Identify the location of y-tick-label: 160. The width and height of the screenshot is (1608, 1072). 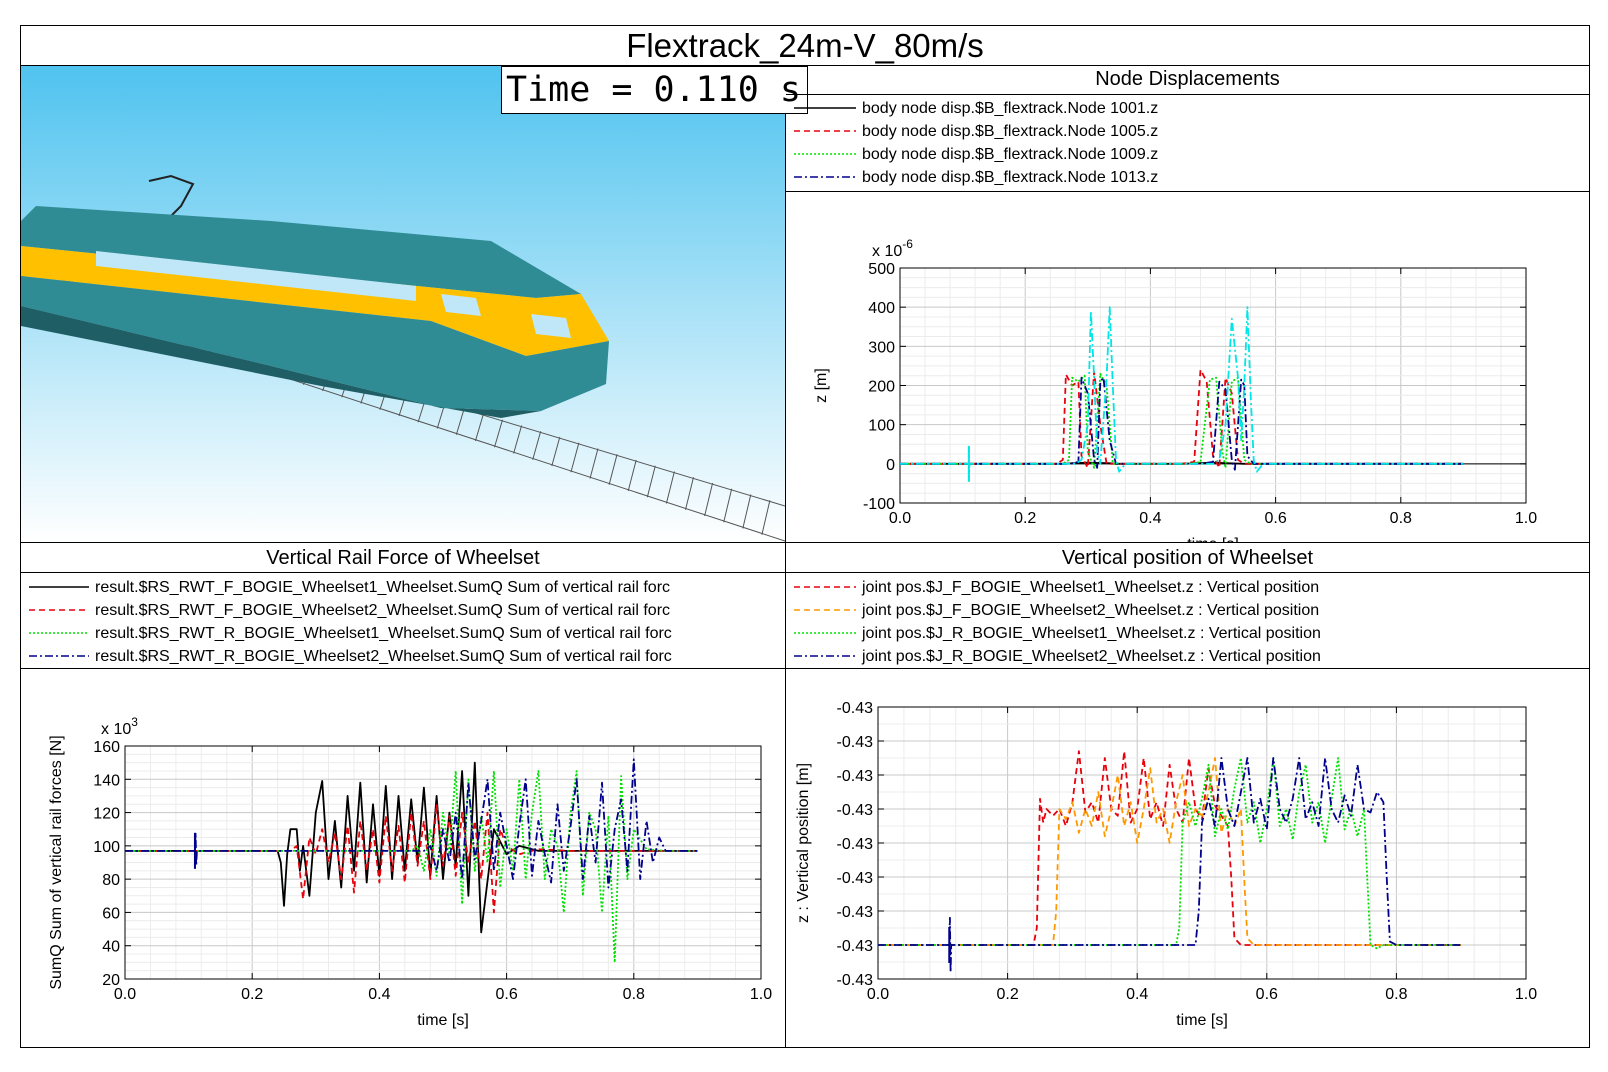
(106, 747).